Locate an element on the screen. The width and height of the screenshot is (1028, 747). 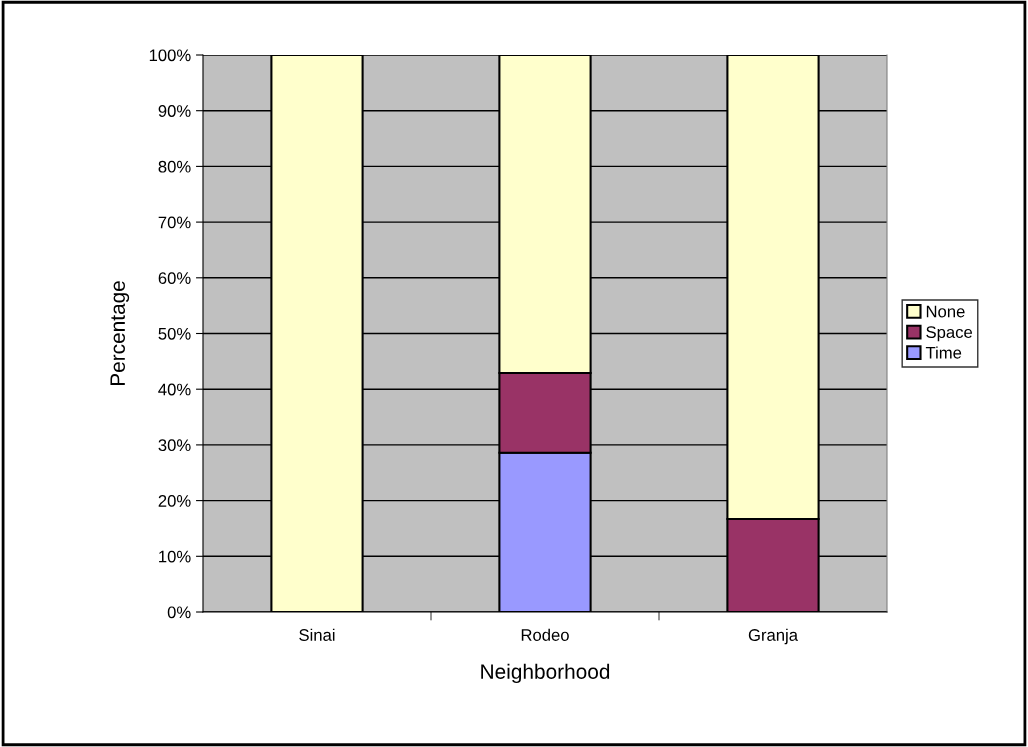
y-tick-label: 80% is located at coordinates (174, 166).